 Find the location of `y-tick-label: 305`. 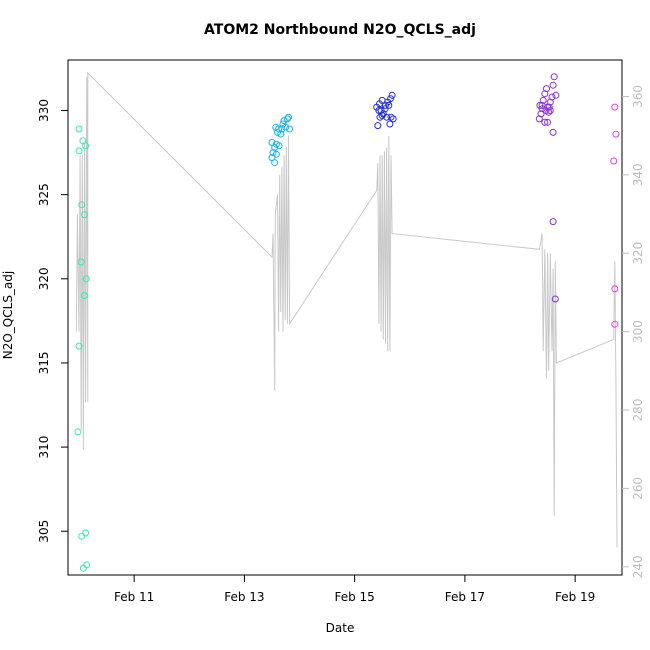

y-tick-label: 305 is located at coordinates (44, 531).